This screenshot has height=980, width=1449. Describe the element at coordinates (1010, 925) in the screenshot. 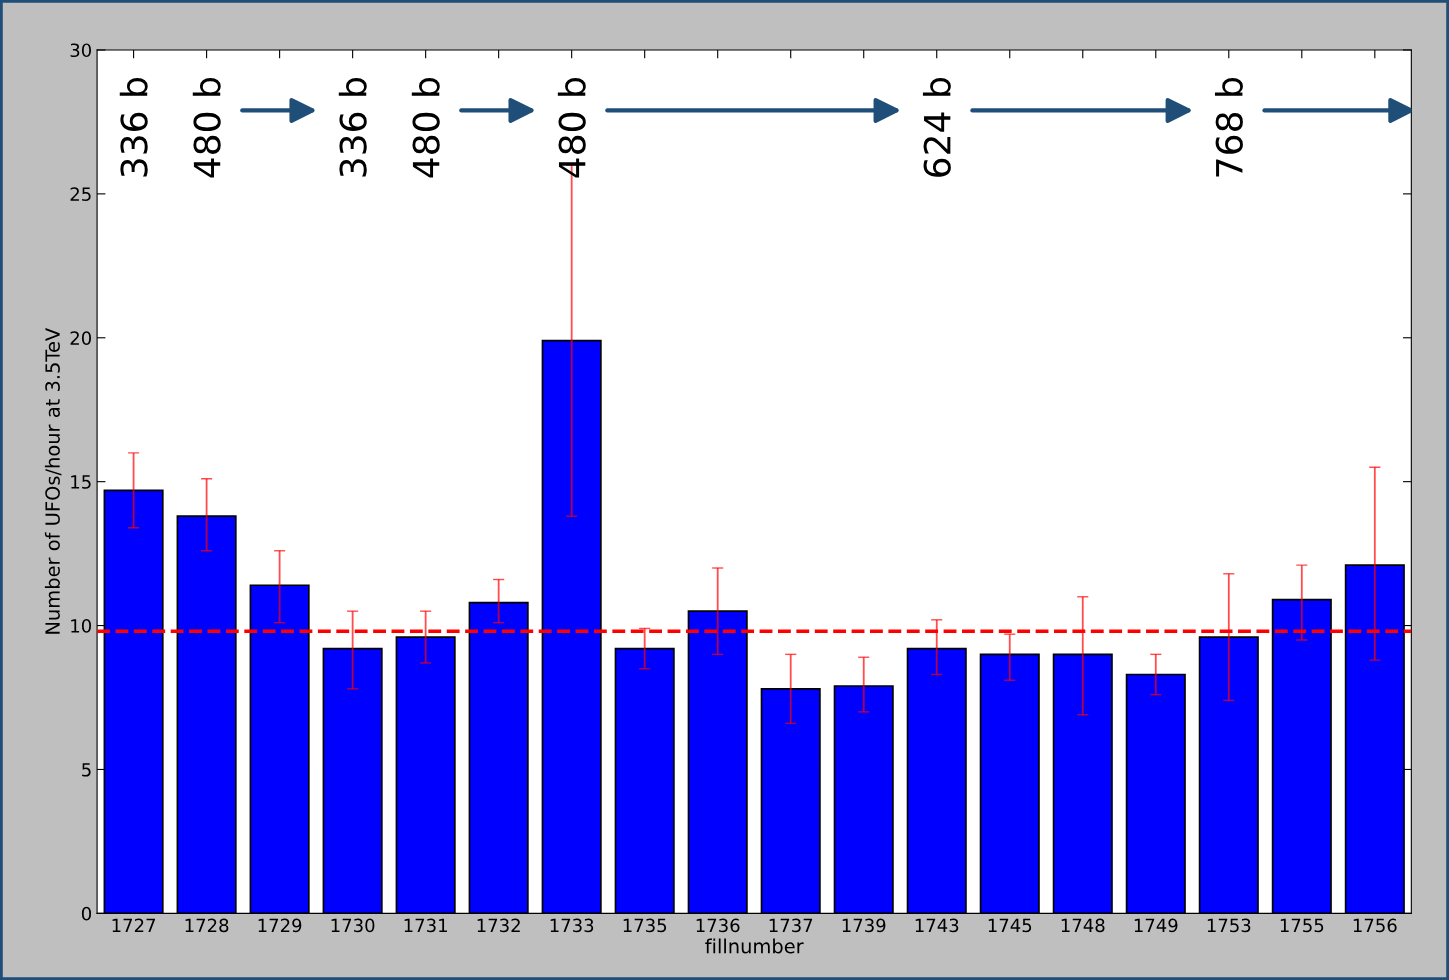

I see `x-tick-label: 1745` at that location.